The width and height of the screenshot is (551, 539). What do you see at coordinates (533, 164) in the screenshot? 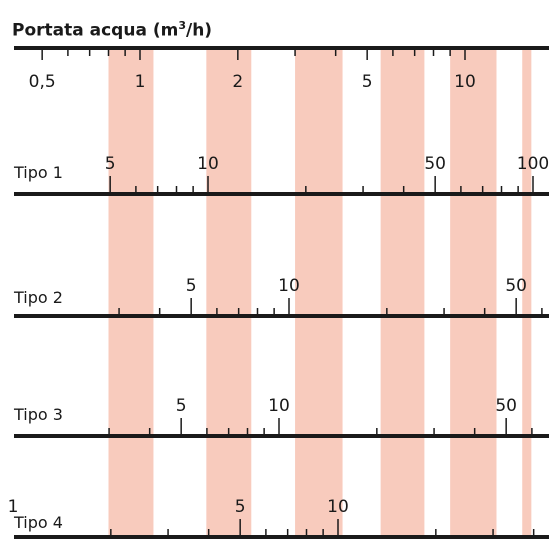
I see `row-tick-label: 100` at bounding box center [533, 164].